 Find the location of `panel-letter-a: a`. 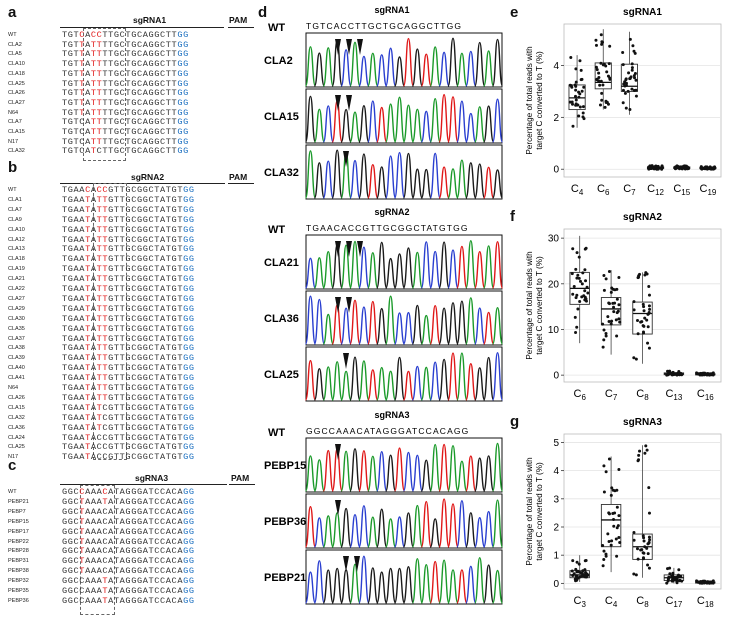

panel-letter-a: a is located at coordinates (12, 12).